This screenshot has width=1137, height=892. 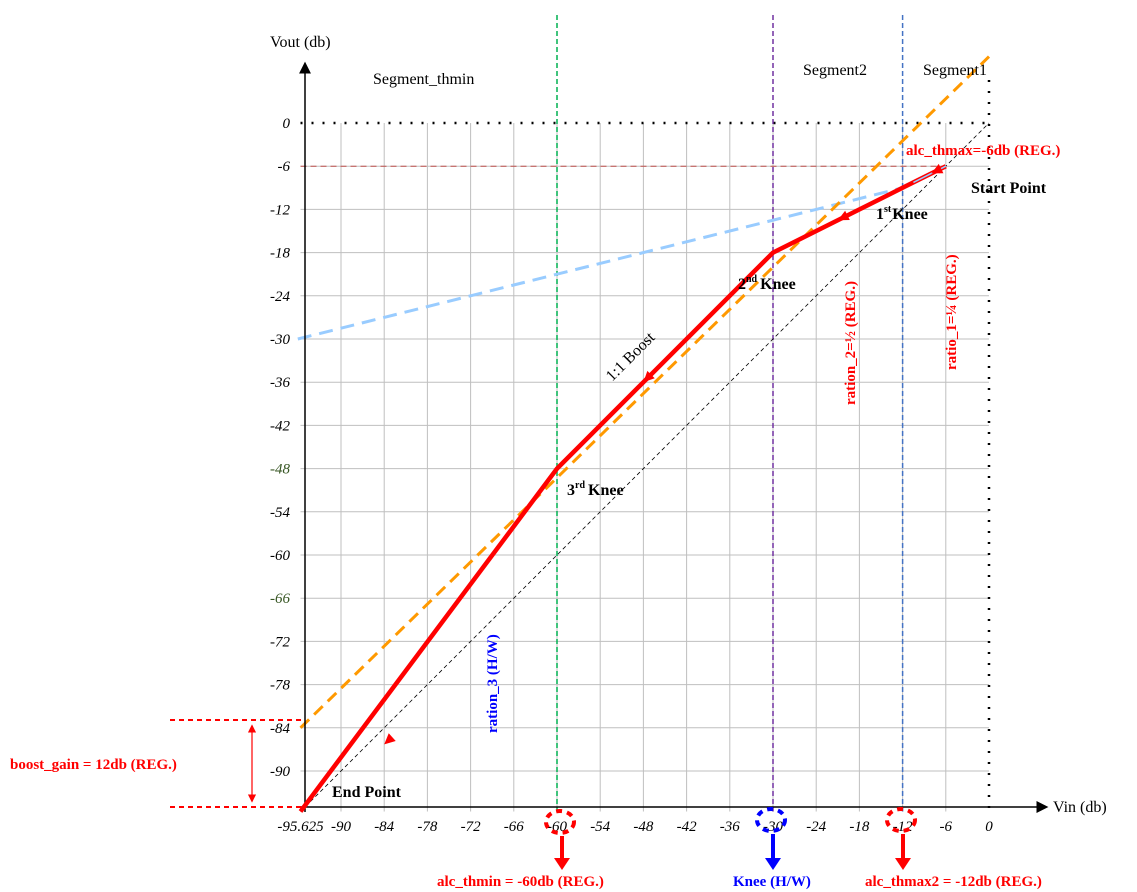 What do you see at coordinates (280, 297) in the screenshot?
I see `y-tick-label: -24` at bounding box center [280, 297].